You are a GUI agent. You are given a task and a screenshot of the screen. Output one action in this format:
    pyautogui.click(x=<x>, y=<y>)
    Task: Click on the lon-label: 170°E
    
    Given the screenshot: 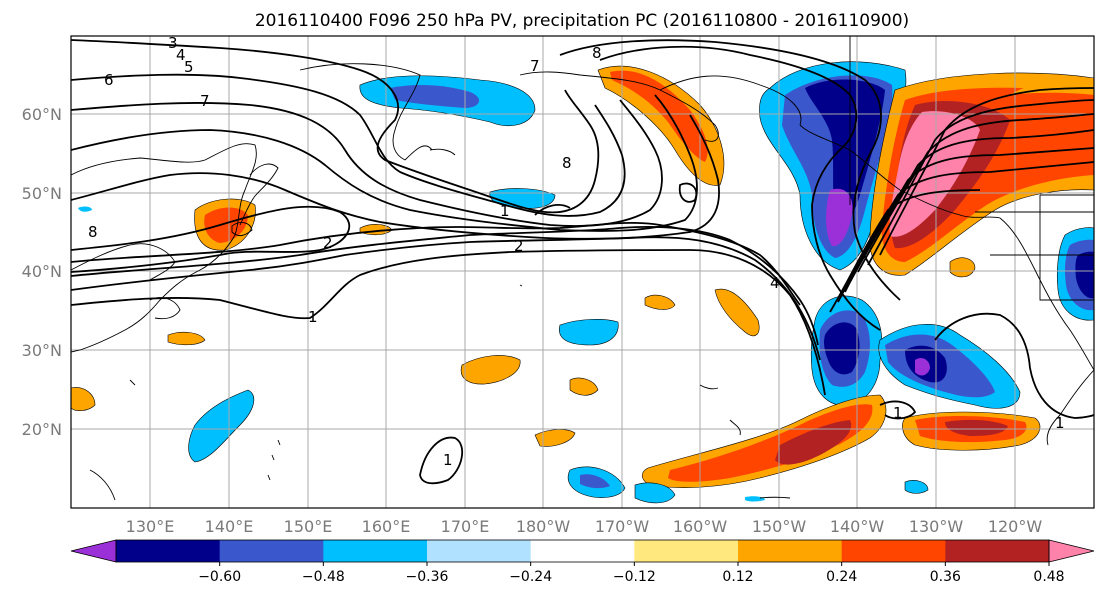 What is the action you would take?
    pyautogui.click(x=465, y=526)
    